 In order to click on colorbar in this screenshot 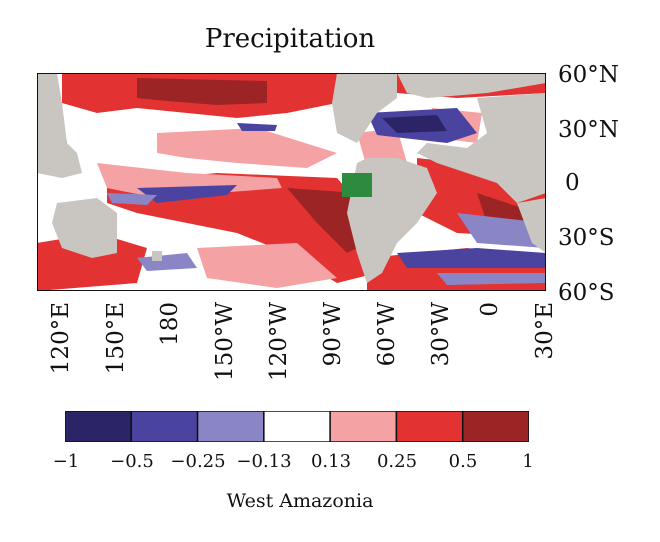, I will do `click(297, 426)`.